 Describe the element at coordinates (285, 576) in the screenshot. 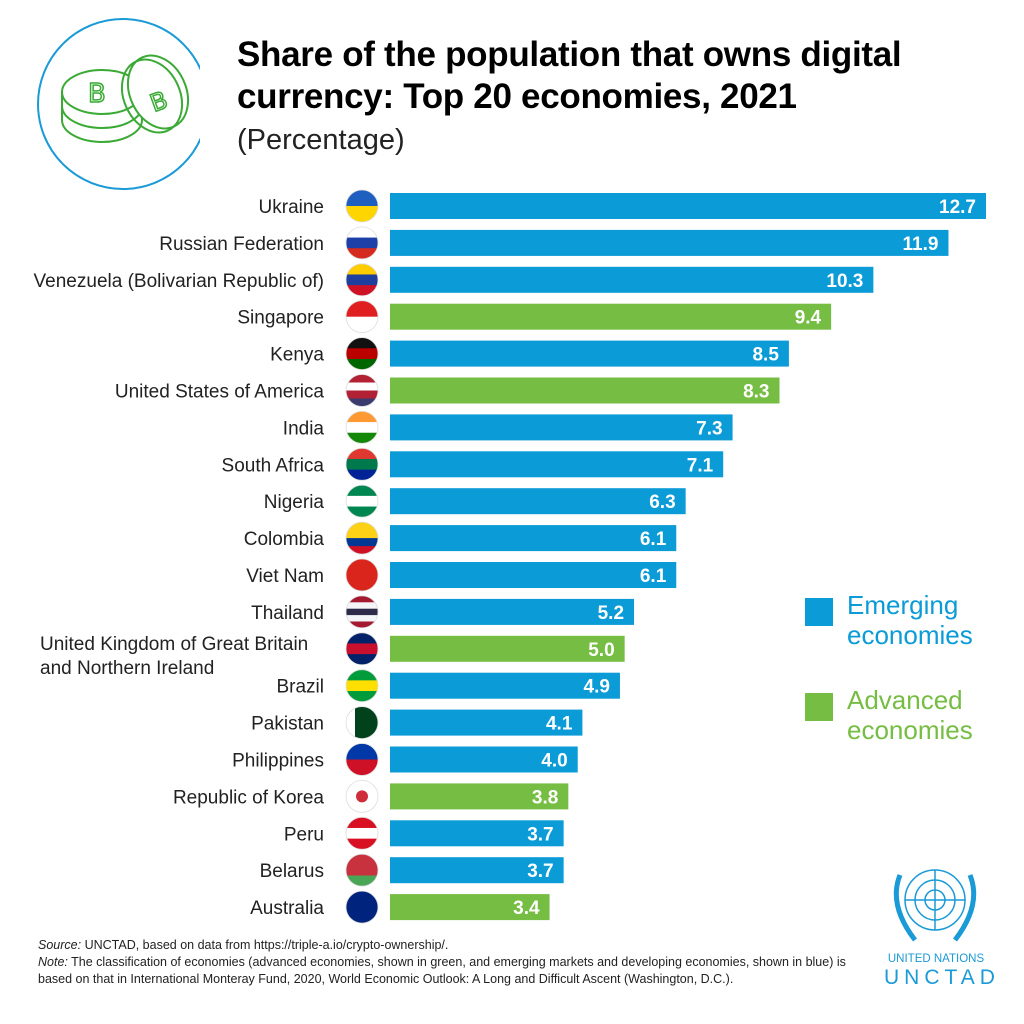

I see `category-label: Viet Nam` at that location.